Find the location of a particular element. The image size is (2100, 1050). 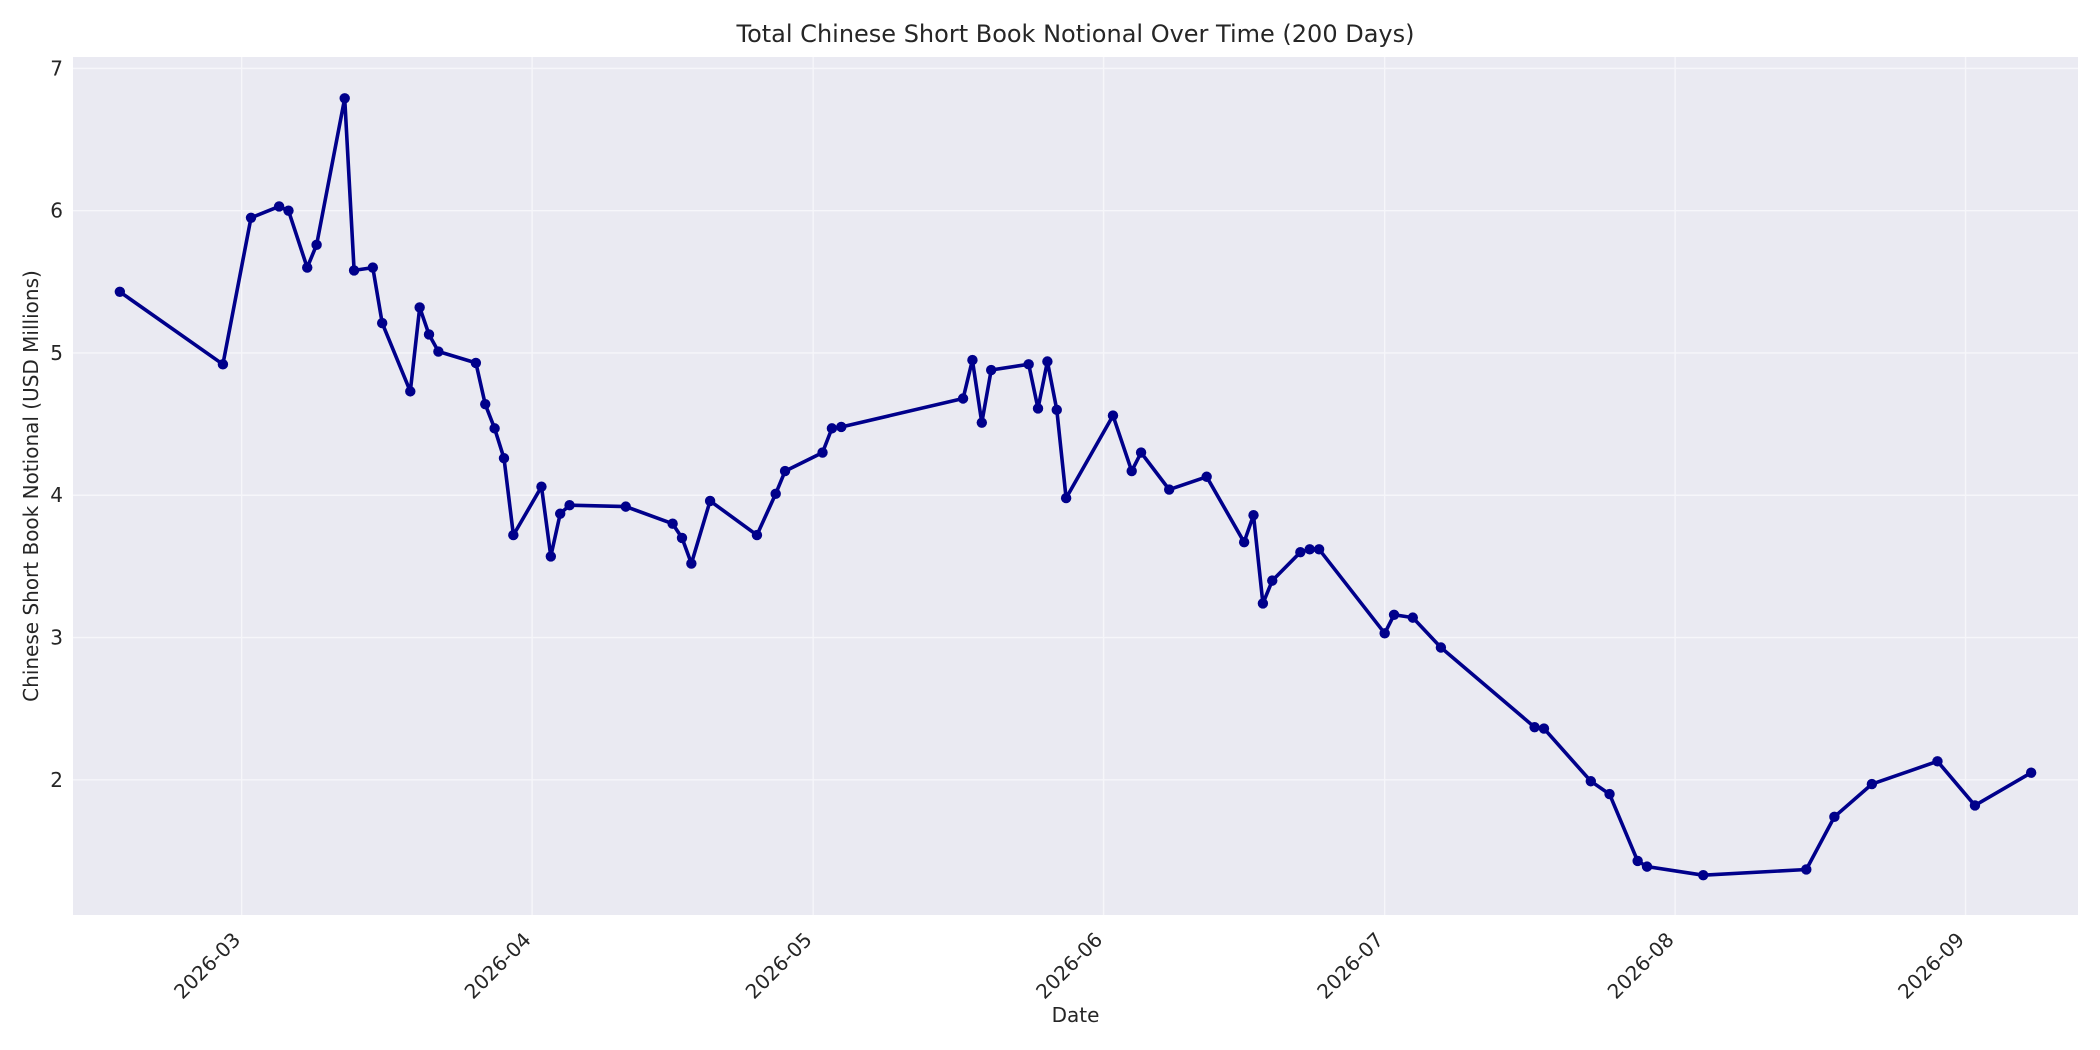

x-axis-label: Date is located at coordinates (1076, 1015).